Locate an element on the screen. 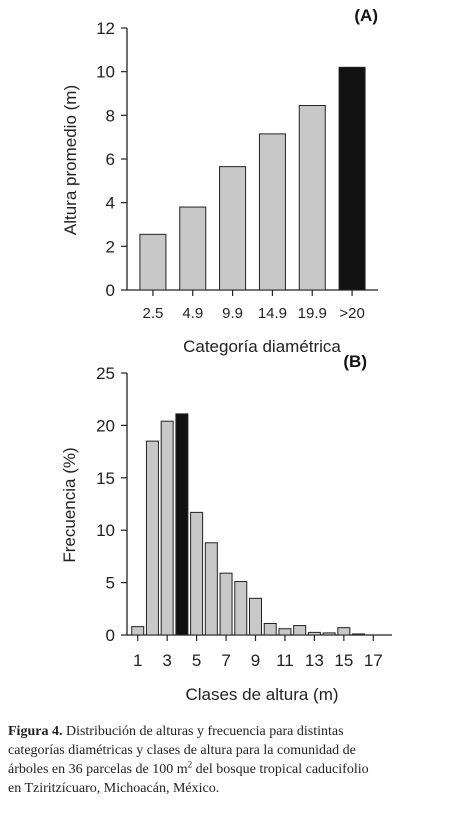 Image resolution: width=461 pixels, height=818 pixels. caption-label: Figura 4. is located at coordinates (35, 731).